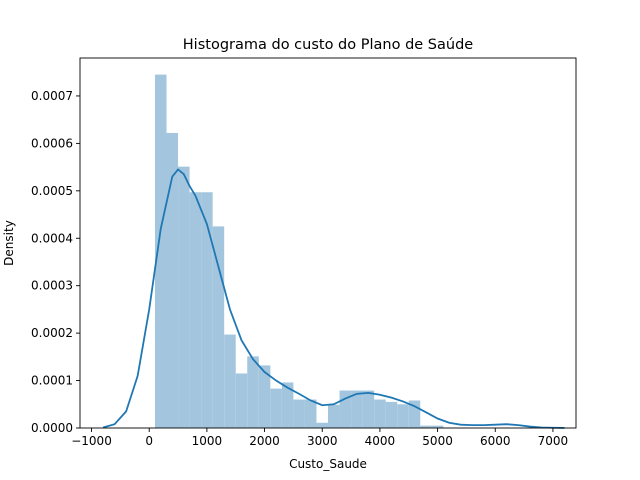 The height and width of the screenshot is (480, 640). I want to click on x-tick-label: 6000, so click(495, 441).